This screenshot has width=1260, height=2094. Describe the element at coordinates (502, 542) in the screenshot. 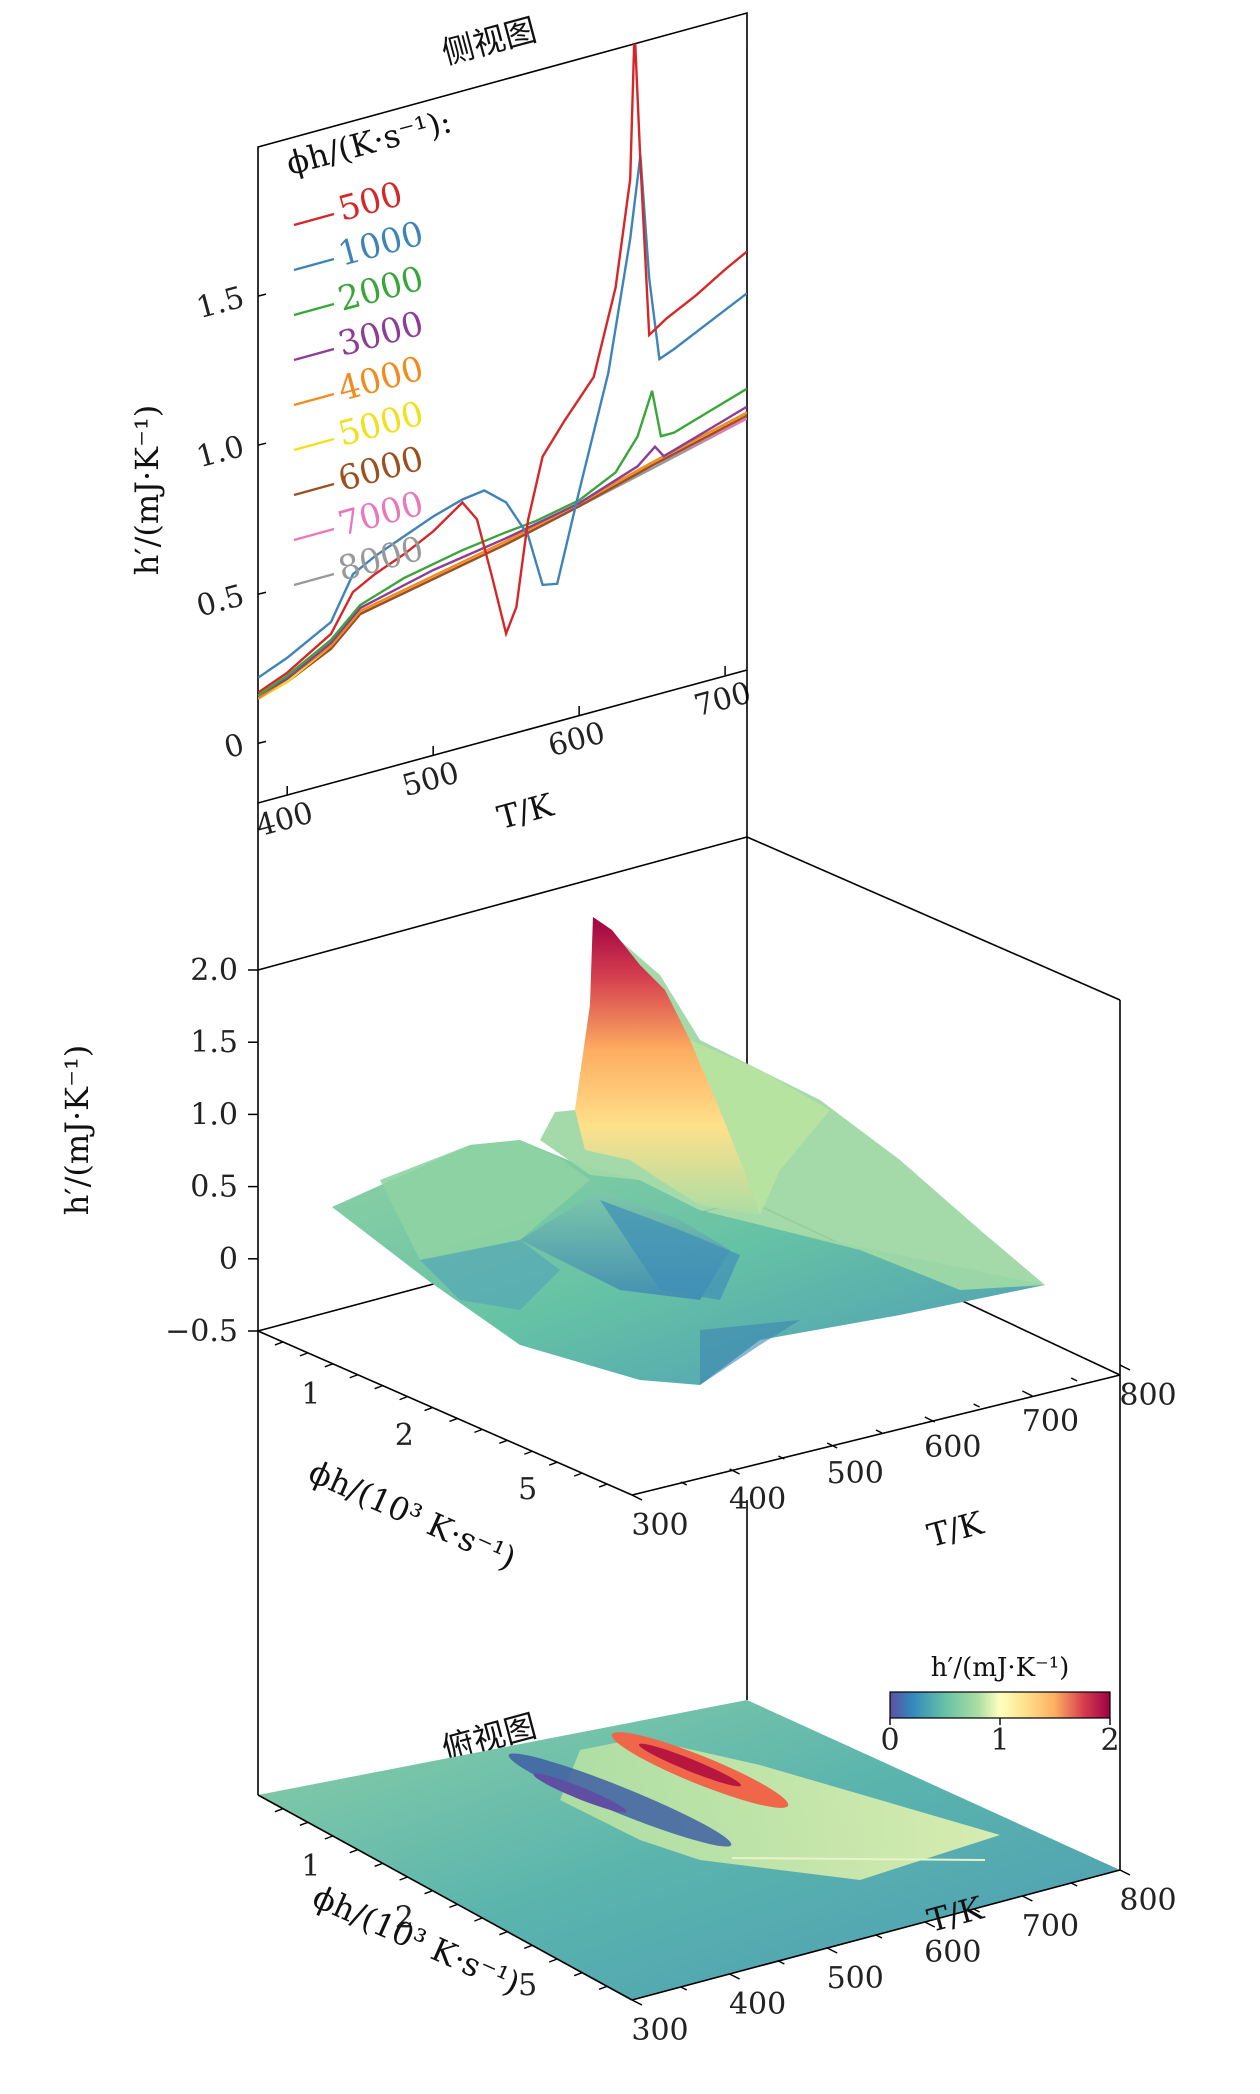

I see `series-line-2000` at that location.